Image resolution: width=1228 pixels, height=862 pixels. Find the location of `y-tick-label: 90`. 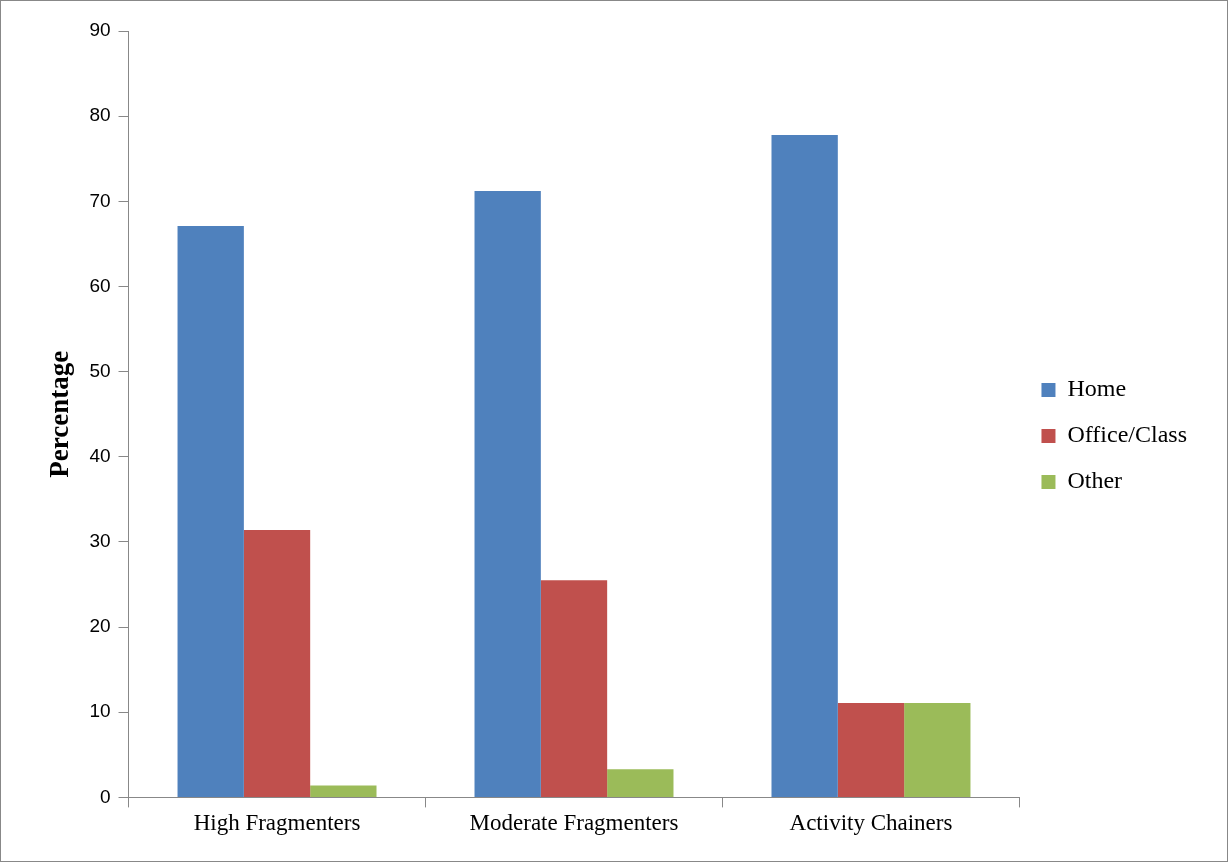

y-tick-label: 90 is located at coordinates (100, 30).